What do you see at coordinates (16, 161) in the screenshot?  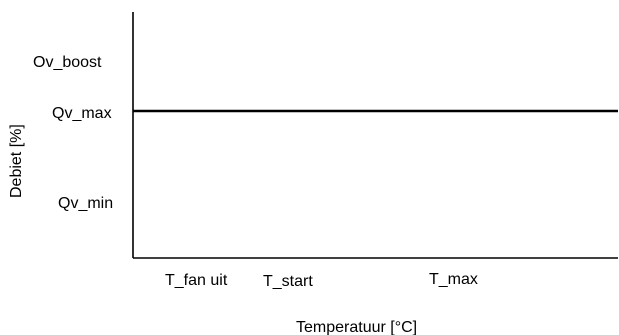 I see `y-axis-title: Debiet [%]` at bounding box center [16, 161].